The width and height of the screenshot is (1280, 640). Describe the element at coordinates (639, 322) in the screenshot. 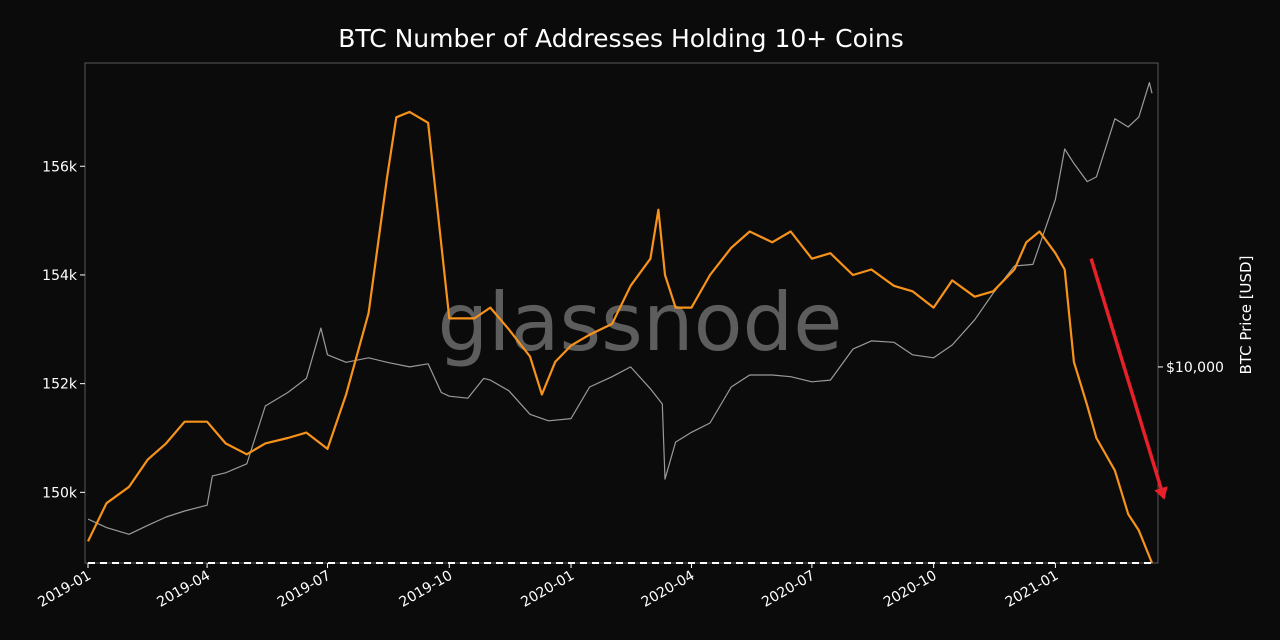

I see `glassnode-watermark: glassnode` at that location.